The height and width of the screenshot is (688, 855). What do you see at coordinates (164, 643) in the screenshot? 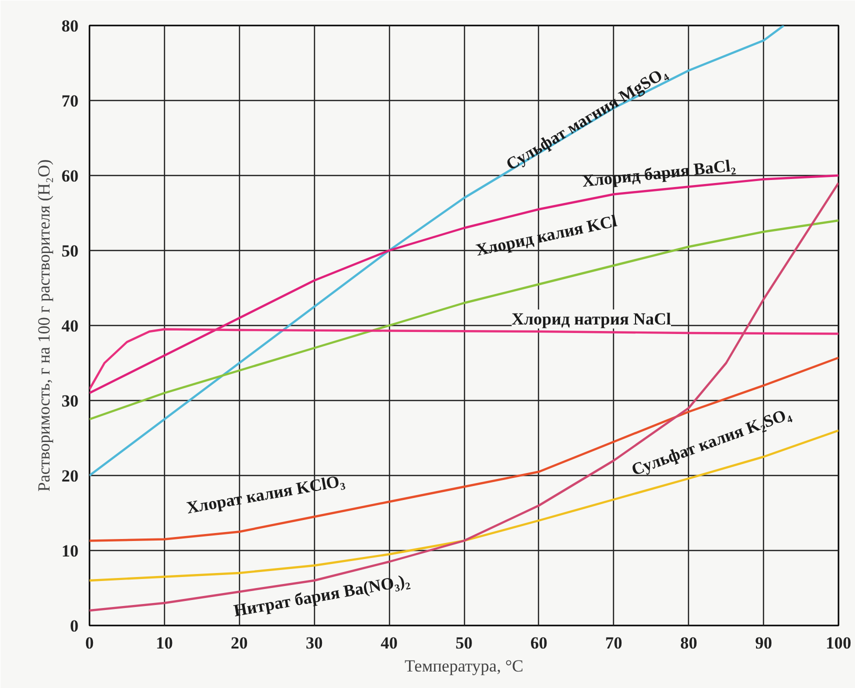
I see `x-tick-label: 10` at bounding box center [164, 643].